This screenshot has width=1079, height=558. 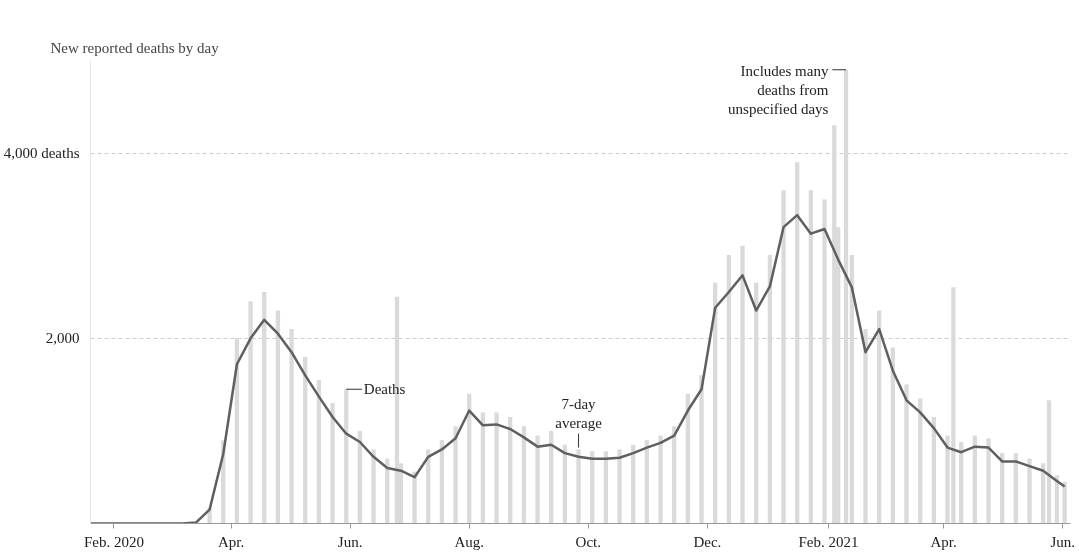 What do you see at coordinates (828, 541) in the screenshot?
I see `x-tick-label: Feb. 2021` at bounding box center [828, 541].